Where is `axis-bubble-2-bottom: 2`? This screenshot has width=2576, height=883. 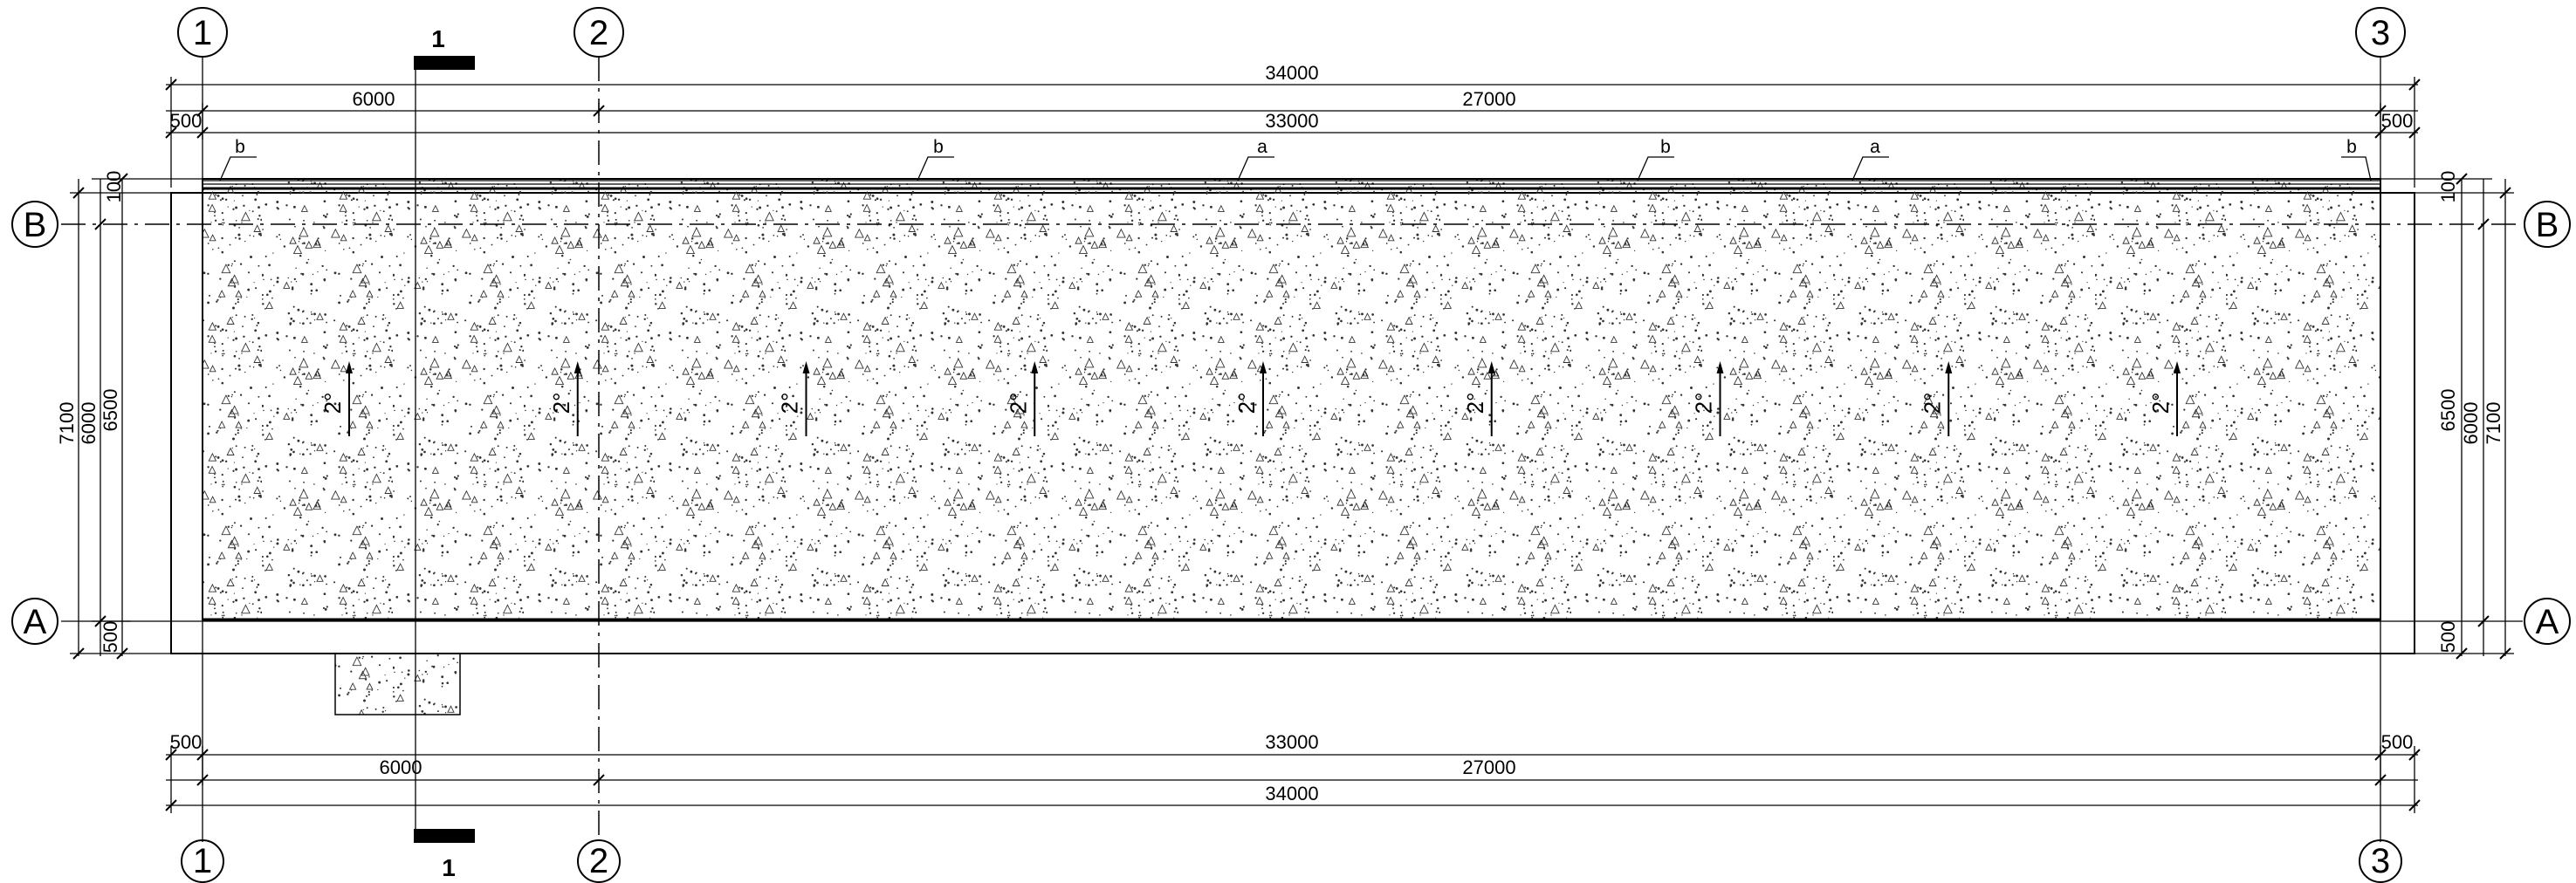 axis-bubble-2-bottom: 2 is located at coordinates (599, 861).